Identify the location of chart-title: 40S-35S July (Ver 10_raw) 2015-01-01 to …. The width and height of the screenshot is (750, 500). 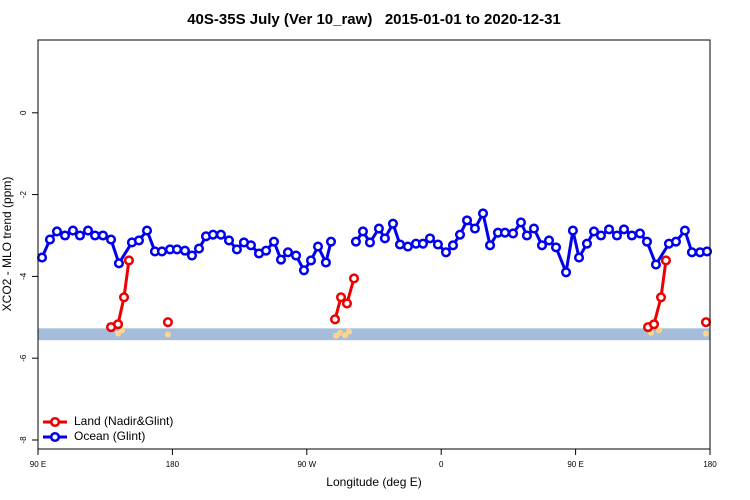
(374, 19).